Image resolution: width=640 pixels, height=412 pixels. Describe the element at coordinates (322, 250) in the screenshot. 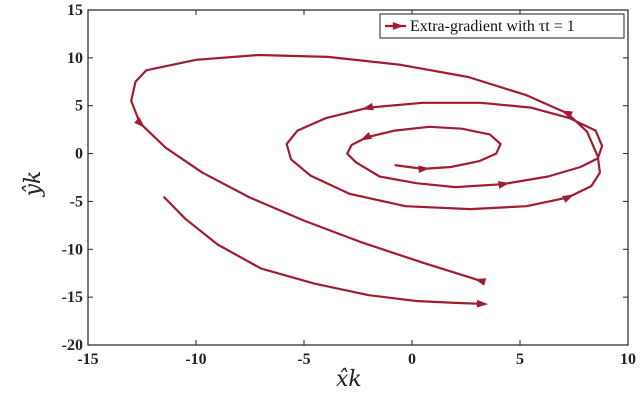

I see `series-line-tail` at that location.